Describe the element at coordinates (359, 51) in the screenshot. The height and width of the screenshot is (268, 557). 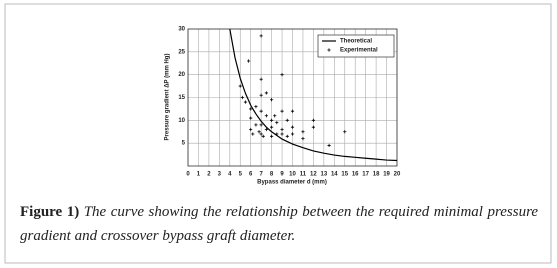
I see `legend-label: Experimental` at that location.